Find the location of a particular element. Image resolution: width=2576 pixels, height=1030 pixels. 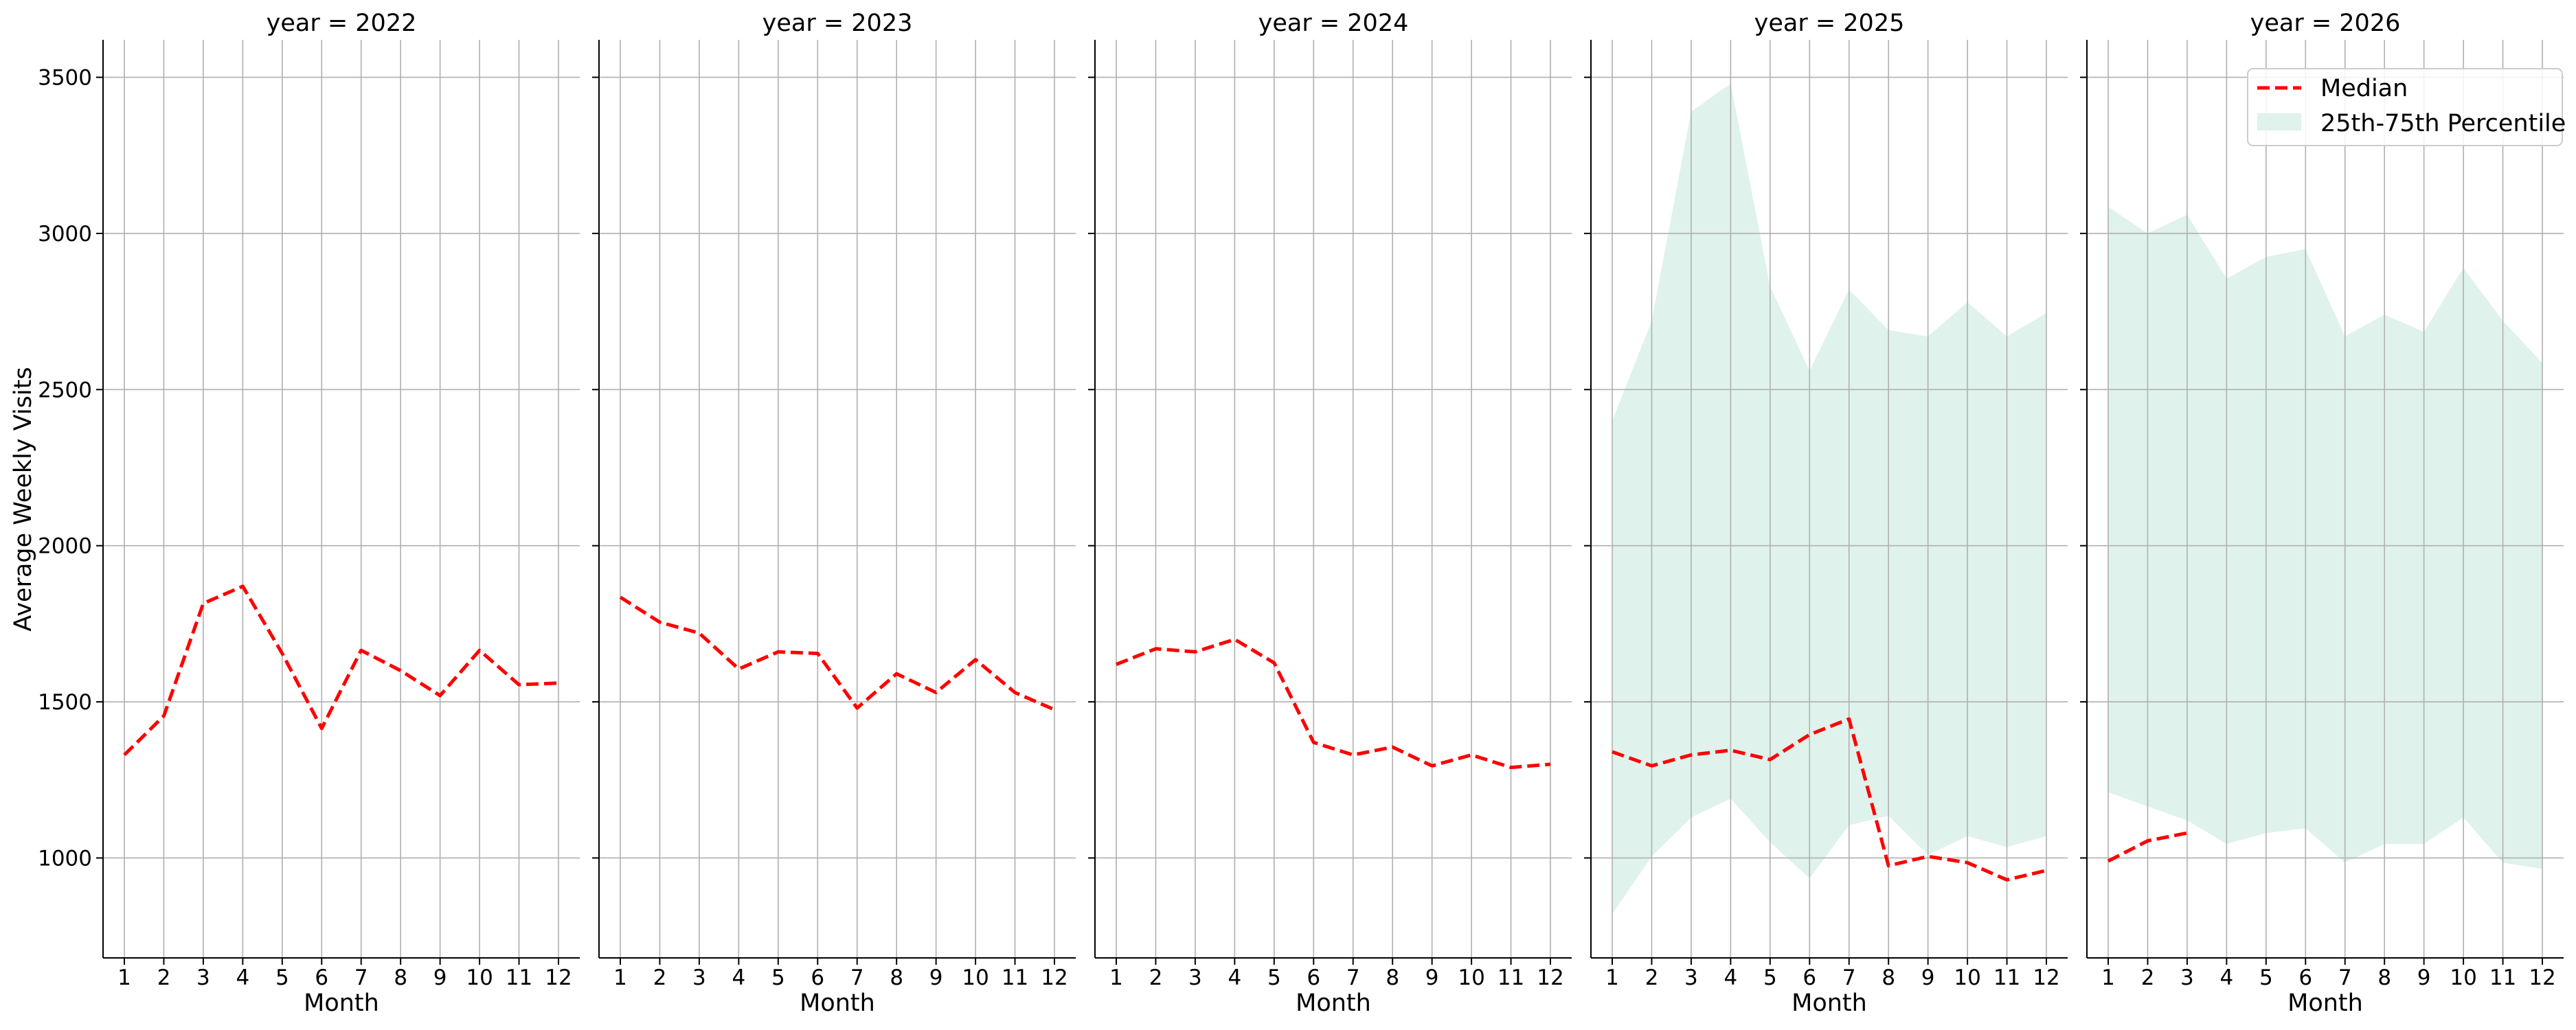

panel-title: year = 2025 is located at coordinates (1829, 23).